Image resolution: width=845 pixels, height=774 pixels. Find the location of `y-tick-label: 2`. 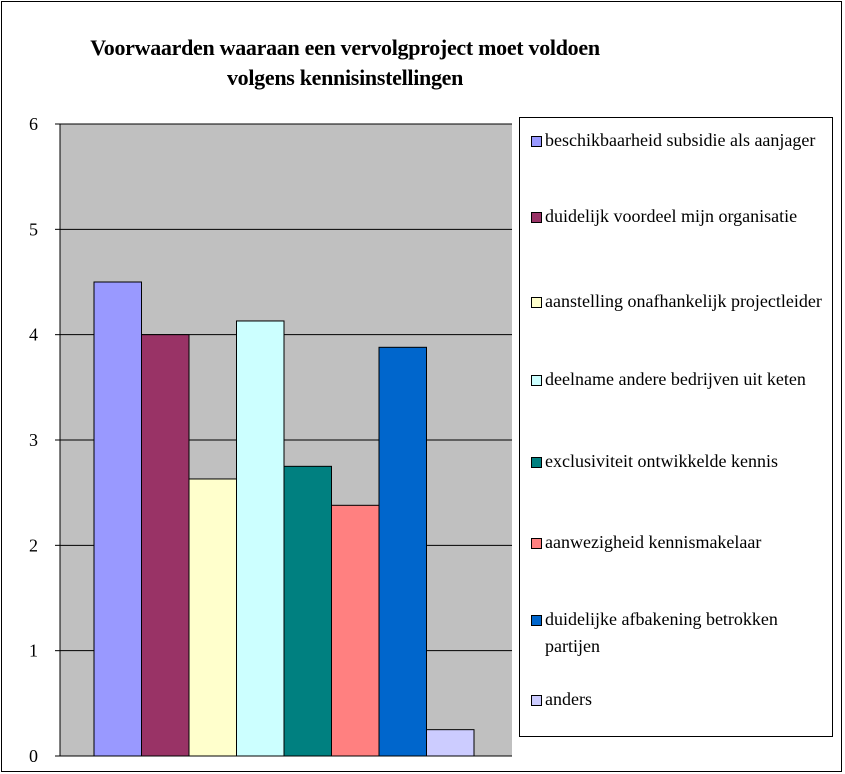

y-tick-label: 2 is located at coordinates (33, 545).